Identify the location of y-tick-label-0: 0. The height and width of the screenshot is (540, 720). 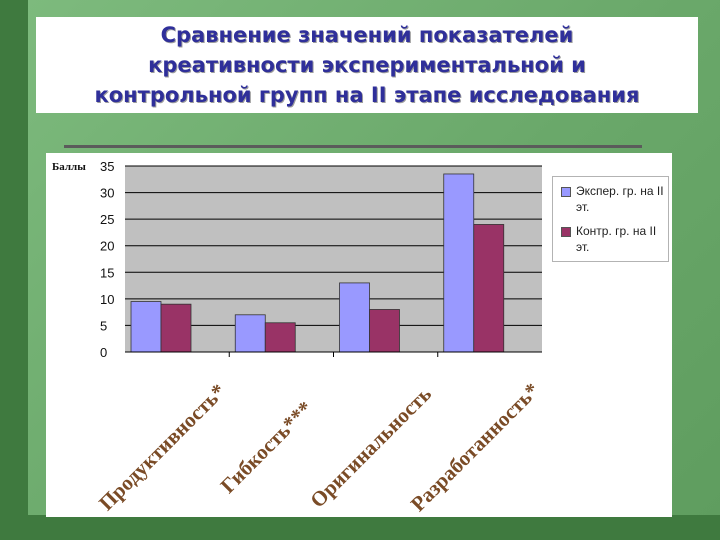
(103, 352).